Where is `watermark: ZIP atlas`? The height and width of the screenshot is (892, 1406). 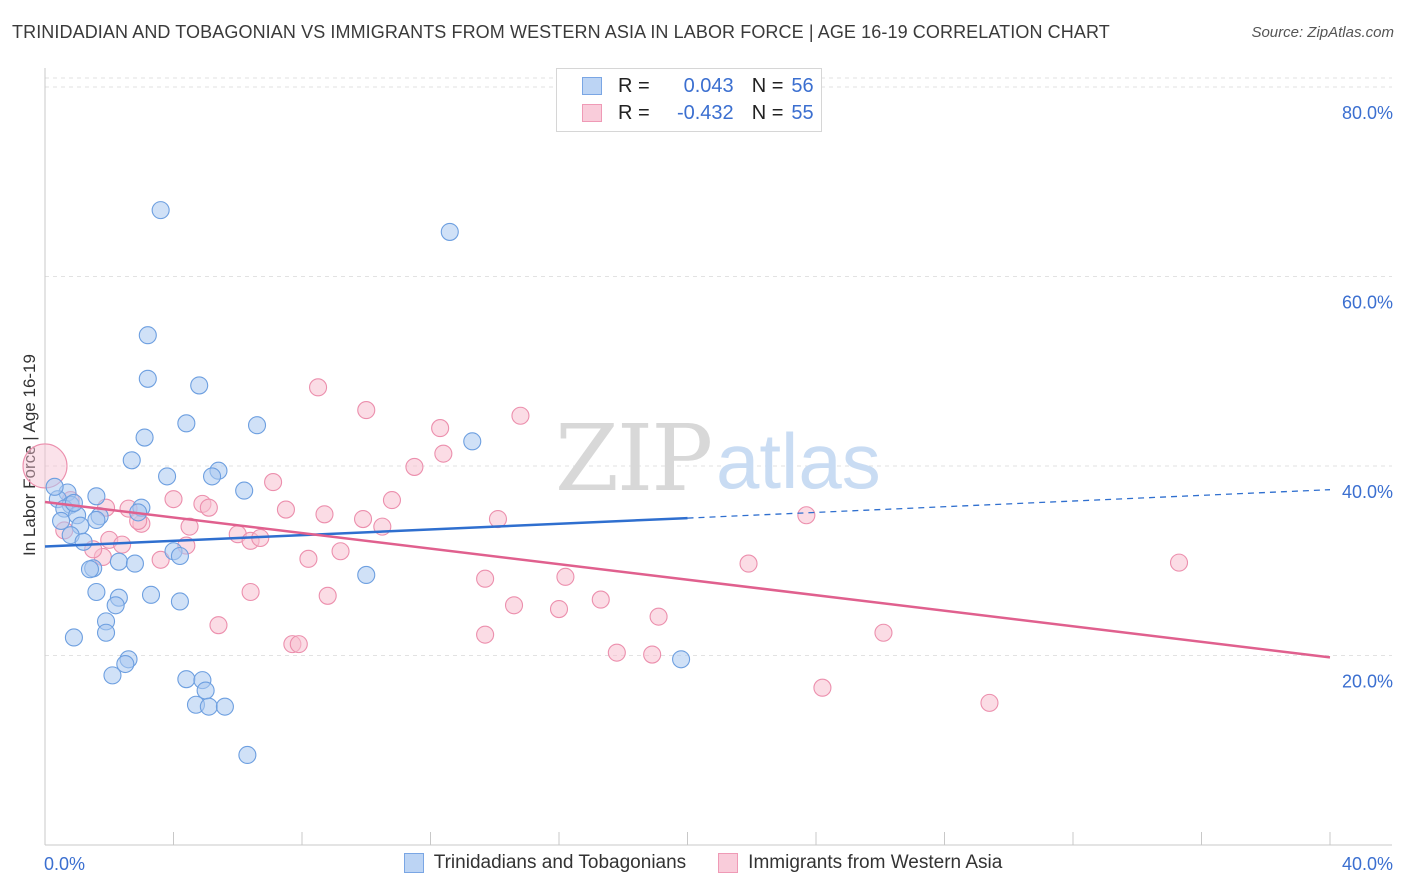
watermark: ZIP atlas is located at coordinates (718, 458).